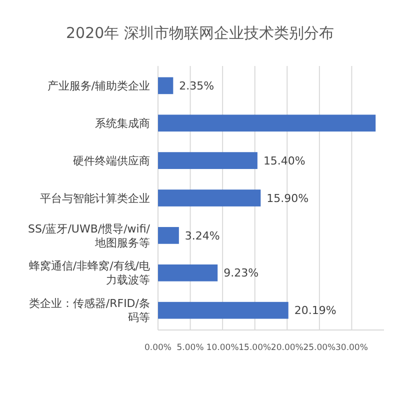 This screenshot has height=400, width=400. What do you see at coordinates (352, 348) in the screenshot?
I see `x-tick-label: 30.00%` at bounding box center [352, 348].